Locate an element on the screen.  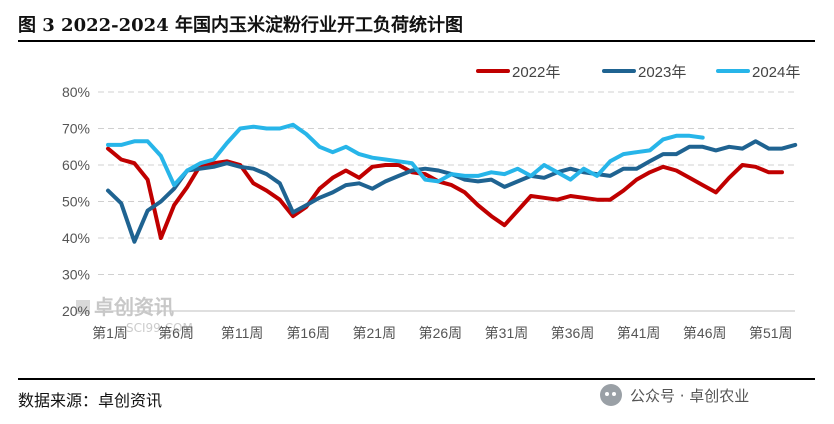
data-source: 数据来源：卓创资讯 is located at coordinates (90, 400).